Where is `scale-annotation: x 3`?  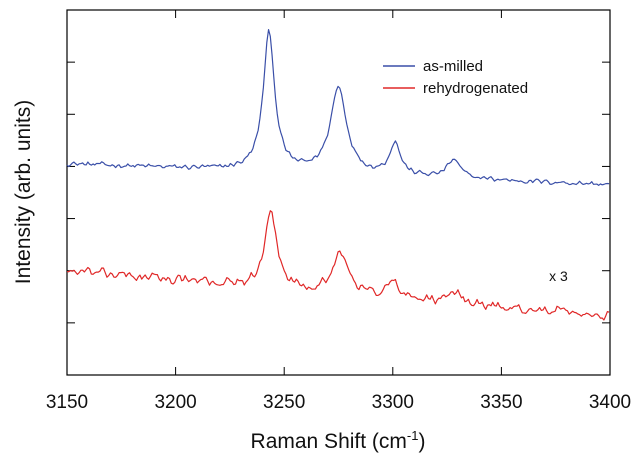
scale-annotation: x 3 is located at coordinates (558, 276).